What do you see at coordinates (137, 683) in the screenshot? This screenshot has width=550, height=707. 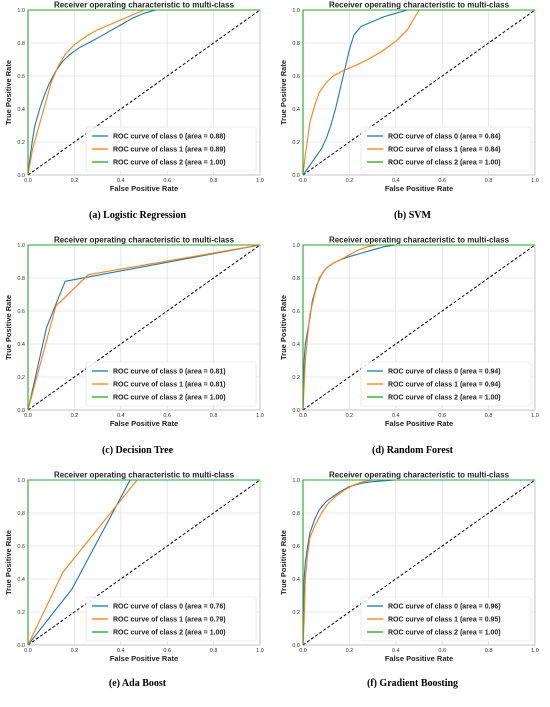 I see `panel-caption: (e) Ada Boost` at bounding box center [137, 683].